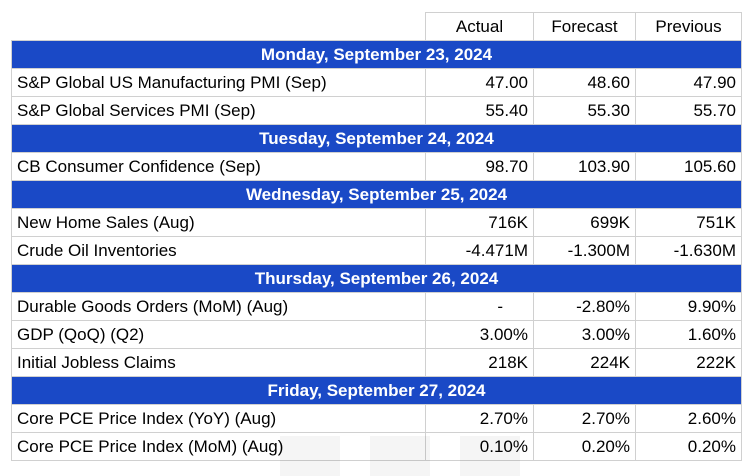 This screenshot has height=476, width=748. I want to click on table-row: GDP (QoQ) (Q2) 3.00% 3.00% 1.60%, so click(376, 334).